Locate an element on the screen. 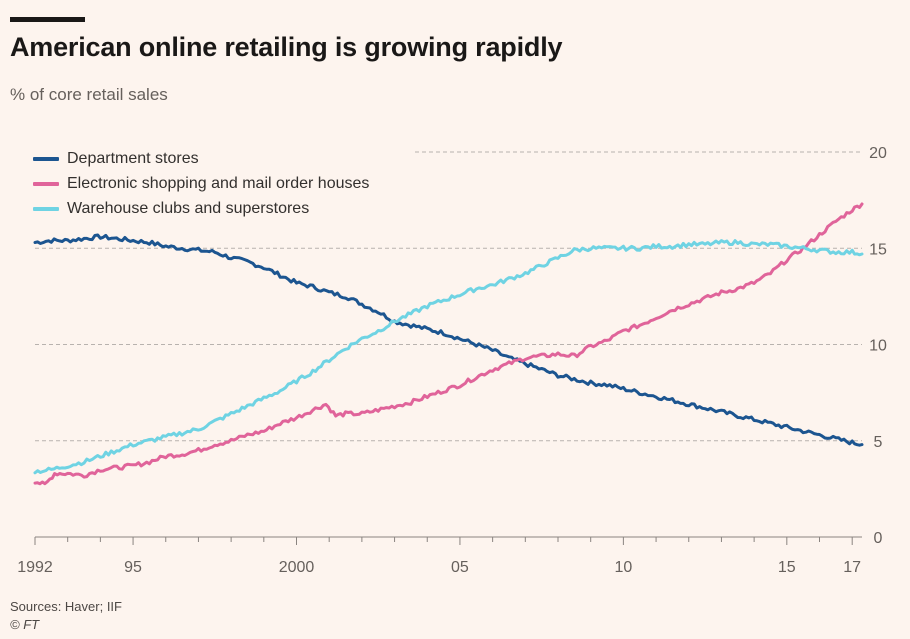 Image resolution: width=910 pixels, height=639 pixels. legend-swatch-warehouse-clubs is located at coordinates (46, 208).